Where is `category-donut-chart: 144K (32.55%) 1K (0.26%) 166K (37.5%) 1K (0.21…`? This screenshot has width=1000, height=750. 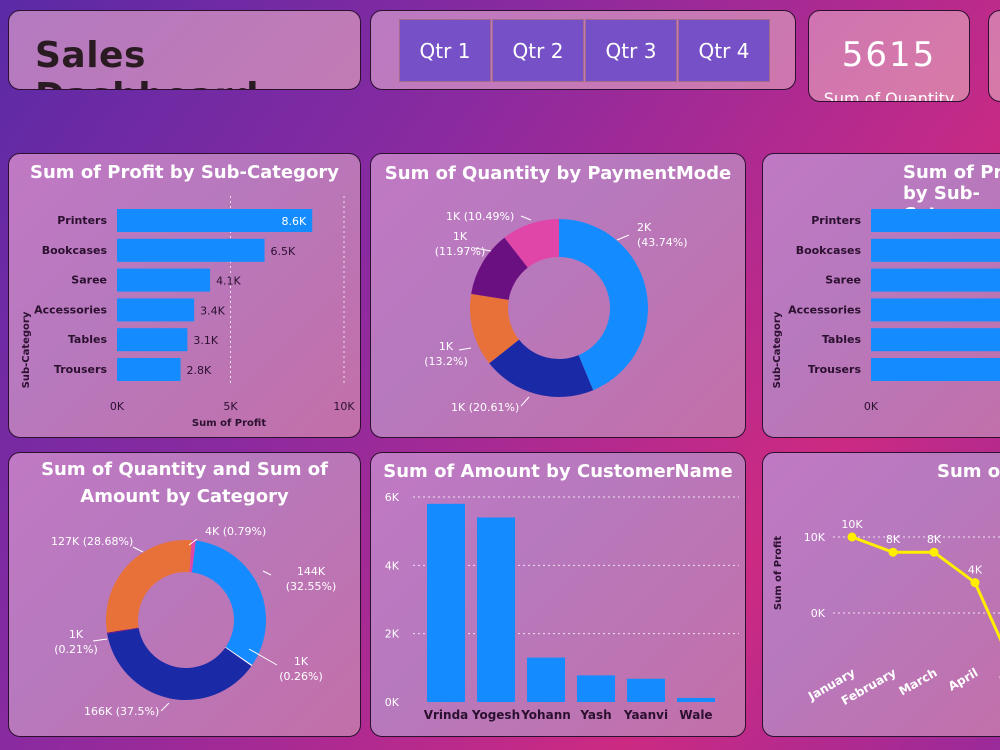
category-donut-chart: 144K (32.55%) 1K (0.26%) 166K (37.5%) 1K (0.21… is located at coordinates (194, 621).